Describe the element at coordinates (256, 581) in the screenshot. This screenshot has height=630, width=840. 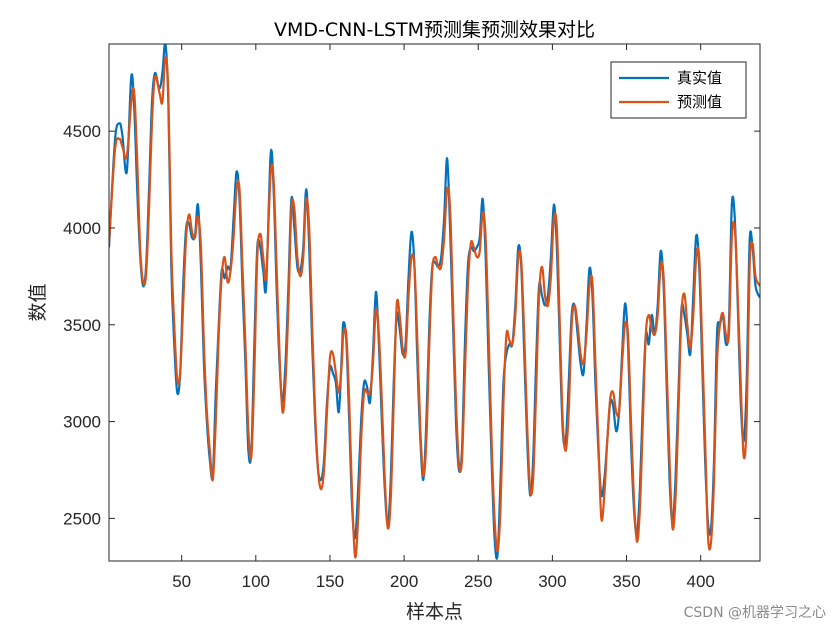
I see `x-tick-label: 100` at that location.